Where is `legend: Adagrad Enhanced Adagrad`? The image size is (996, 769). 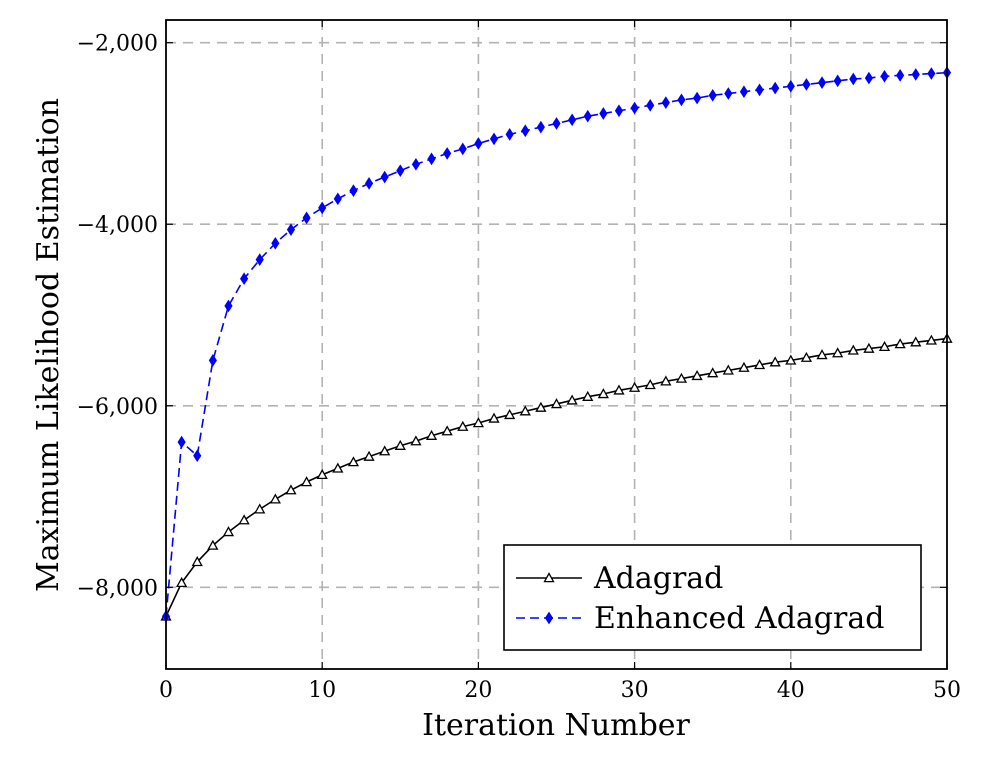
legend: Adagrad Enhanced Adagrad is located at coordinates (712, 597).